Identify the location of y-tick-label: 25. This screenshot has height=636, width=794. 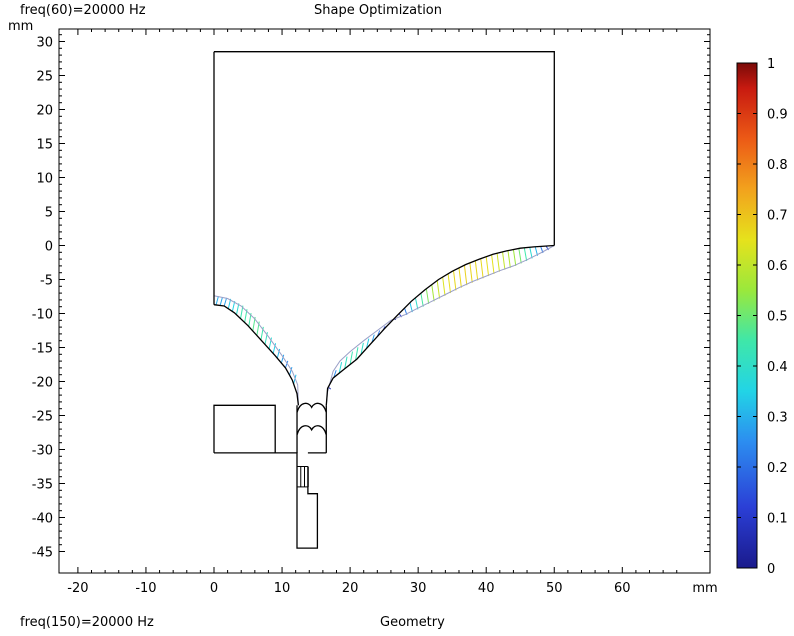
(44, 77).